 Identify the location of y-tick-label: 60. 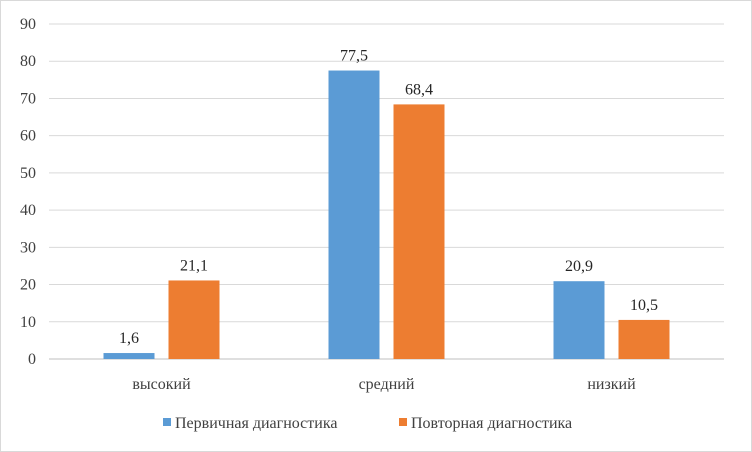
(28, 136).